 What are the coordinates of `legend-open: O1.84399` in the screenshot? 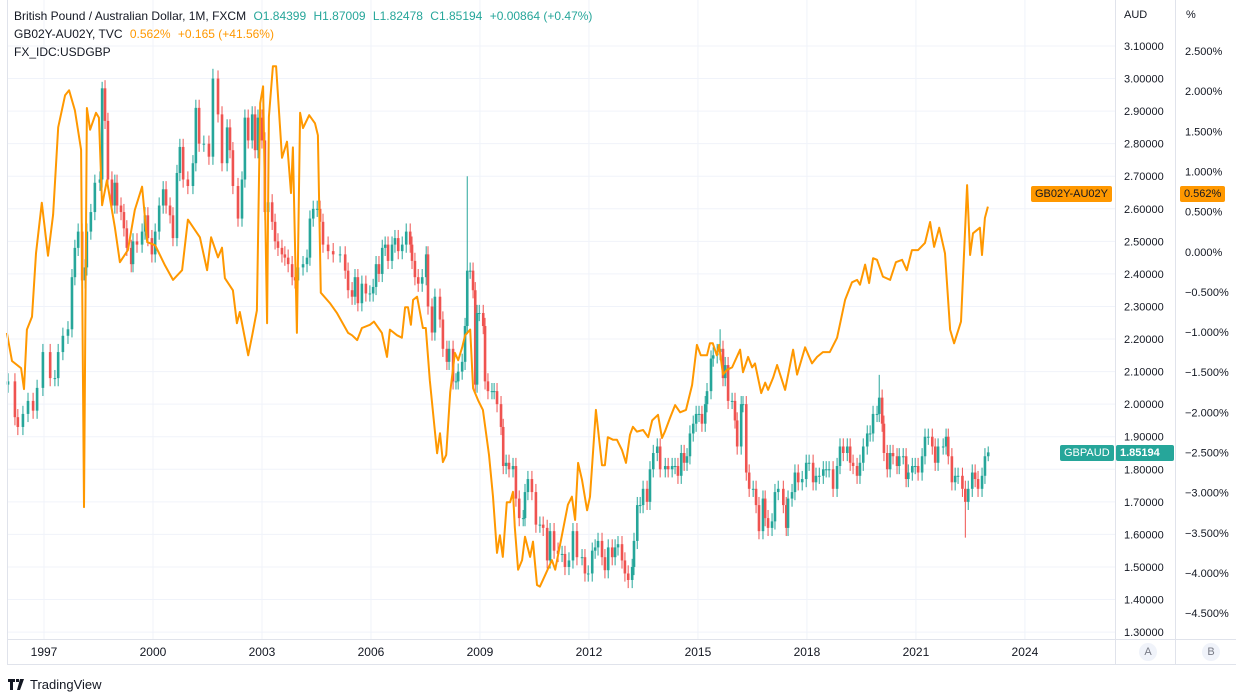 It's located at (280, 16).